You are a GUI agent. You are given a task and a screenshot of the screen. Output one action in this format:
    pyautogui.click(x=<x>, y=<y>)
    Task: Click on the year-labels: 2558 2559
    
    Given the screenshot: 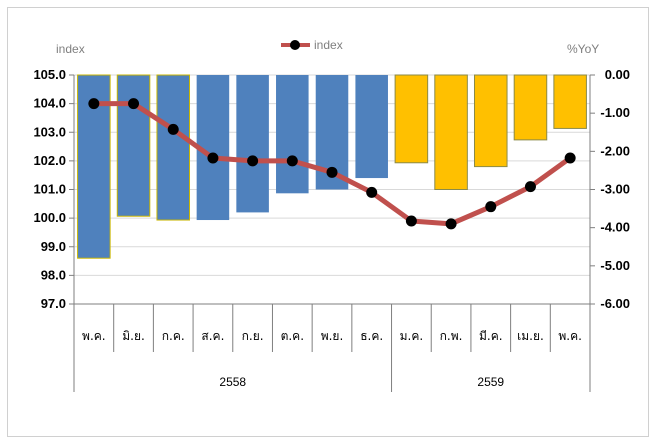 What is the action you would take?
    pyautogui.click(x=332, y=372)
    